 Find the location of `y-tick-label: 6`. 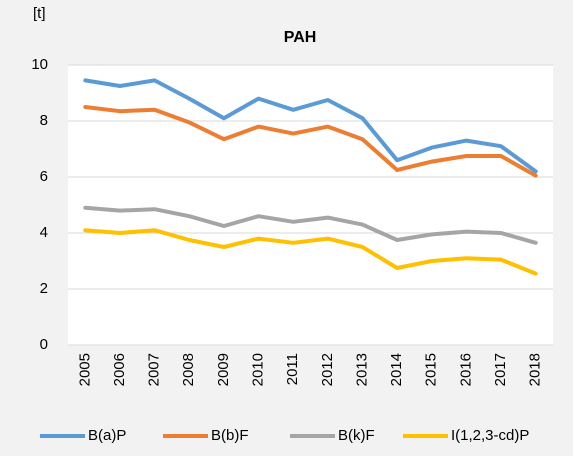

y-tick-label: 6 is located at coordinates (44, 176).